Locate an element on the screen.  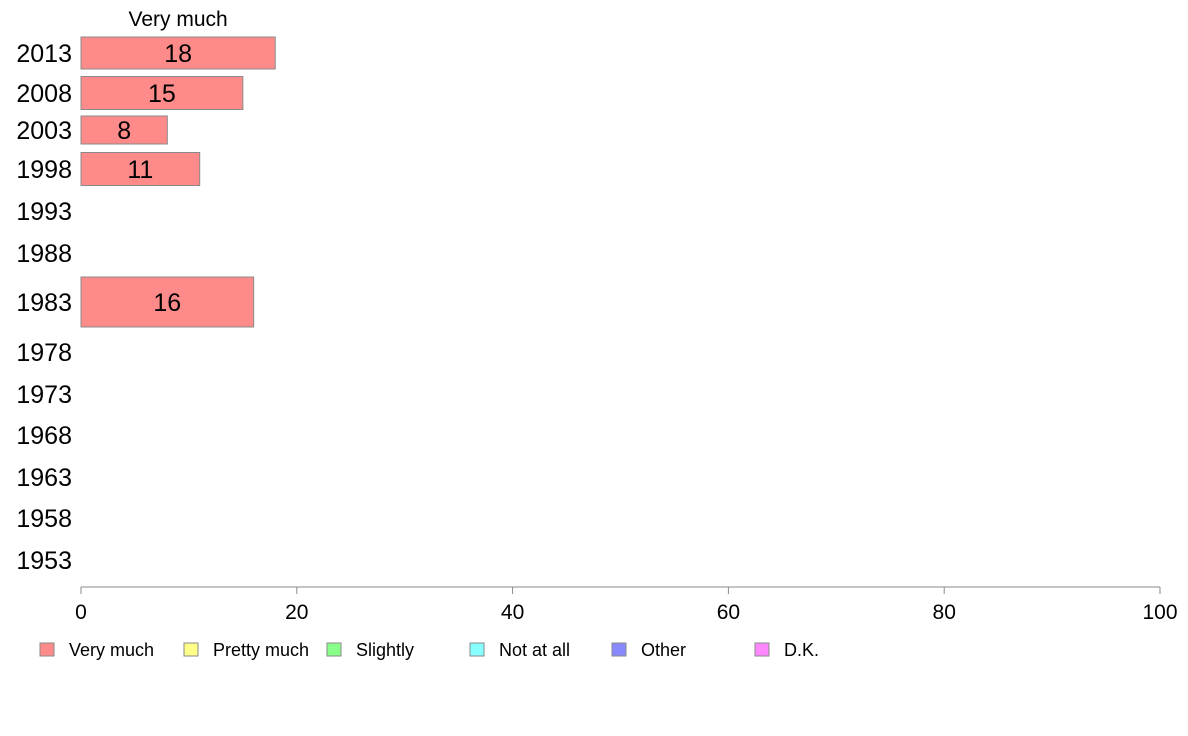
year-label: 1968 is located at coordinates (44, 436).